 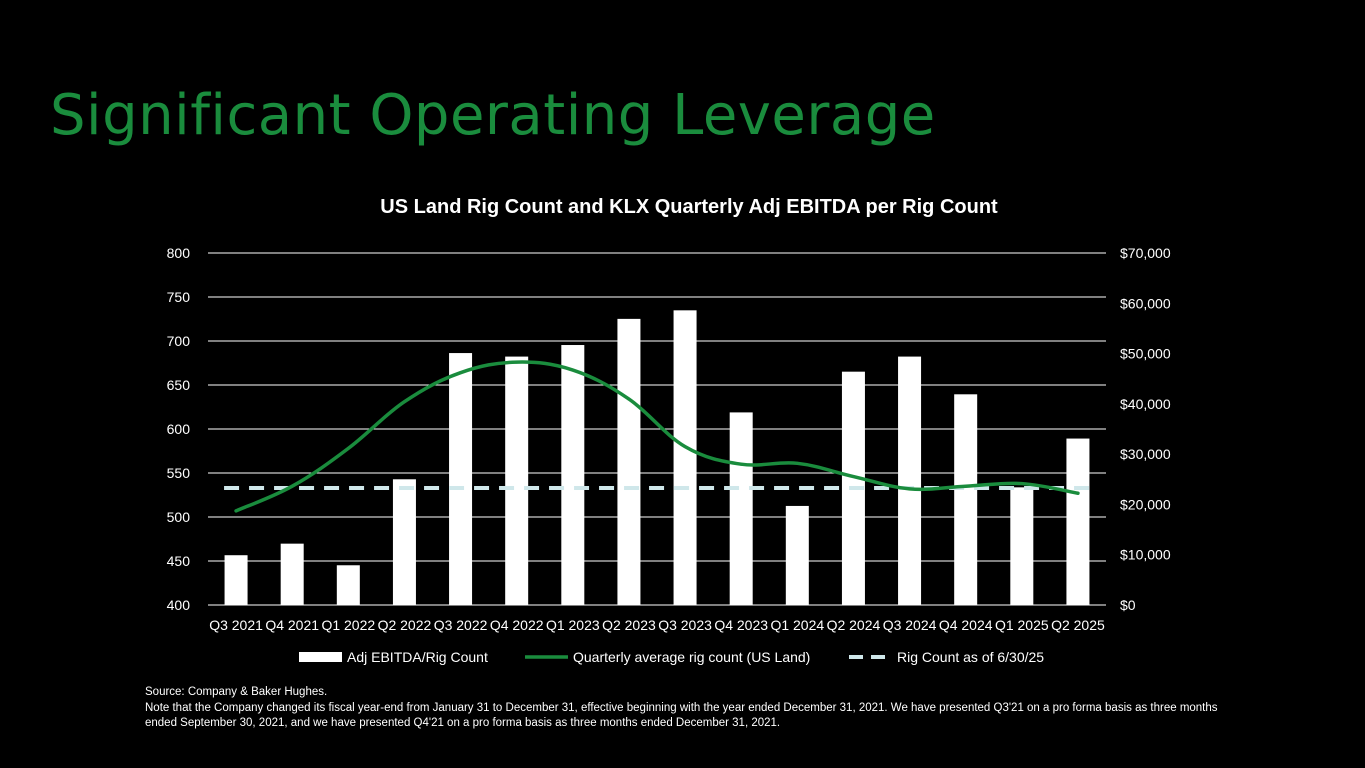 I want to click on left-tick-label: 450, so click(x=179, y=561).